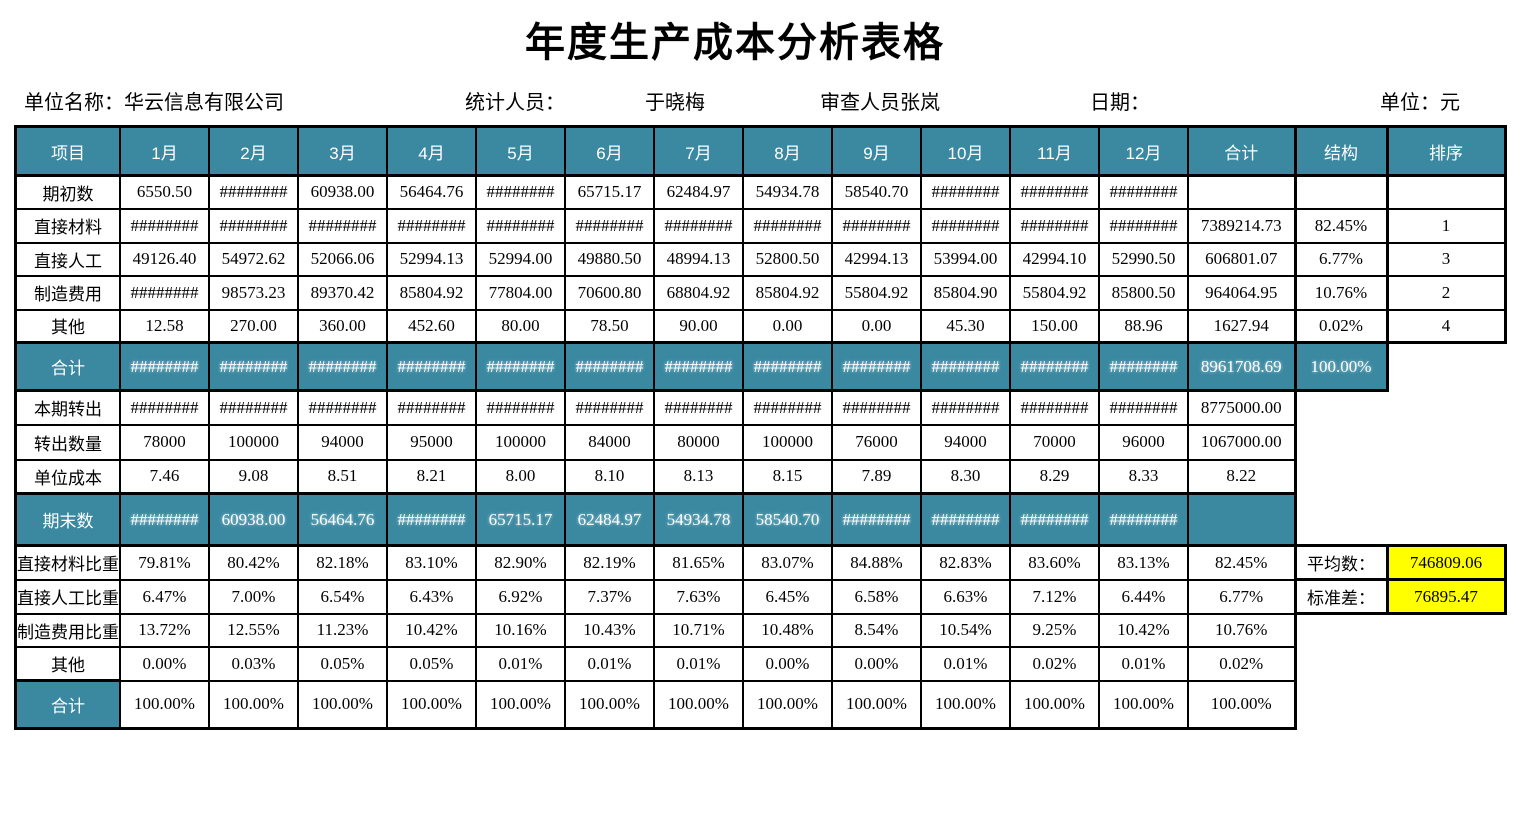  What do you see at coordinates (342, 562) in the screenshot?
I see `cell: 82.18%` at bounding box center [342, 562].